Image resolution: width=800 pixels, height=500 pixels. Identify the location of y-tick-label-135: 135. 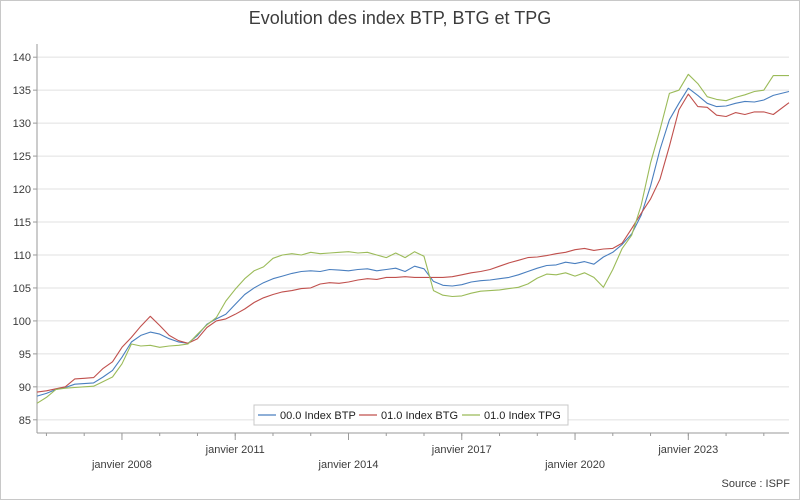
(22, 91).